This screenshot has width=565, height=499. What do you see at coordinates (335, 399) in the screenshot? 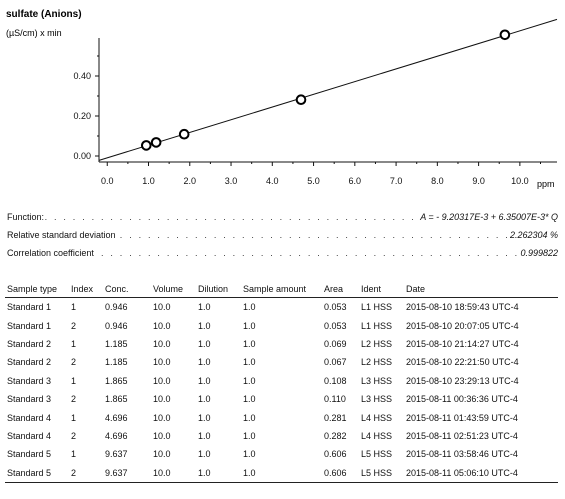
I see `cell-area: 0.110` at bounding box center [335, 399].